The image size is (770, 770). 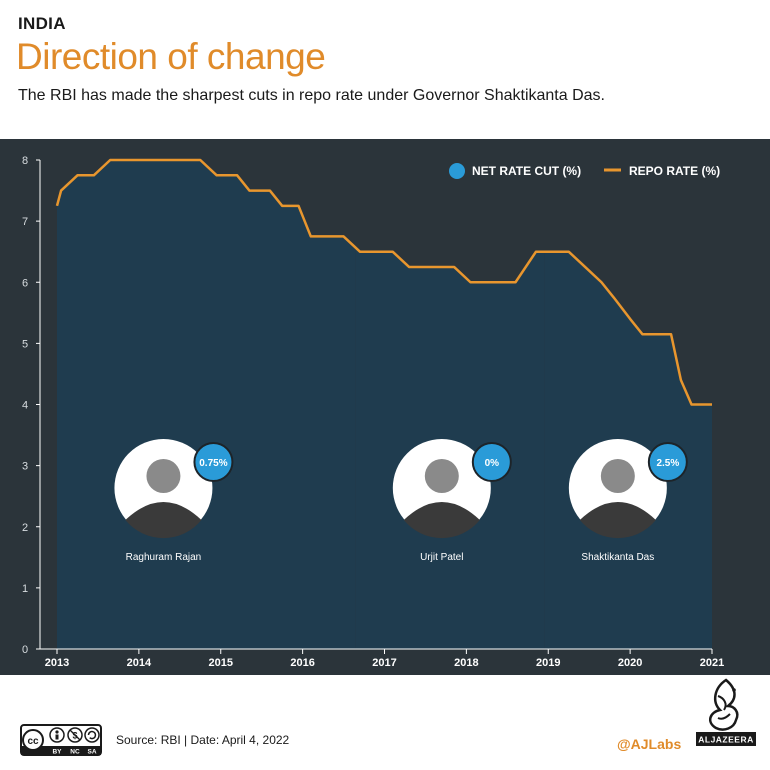 I want to click on chart-title: Direction of change, so click(x=171, y=56).